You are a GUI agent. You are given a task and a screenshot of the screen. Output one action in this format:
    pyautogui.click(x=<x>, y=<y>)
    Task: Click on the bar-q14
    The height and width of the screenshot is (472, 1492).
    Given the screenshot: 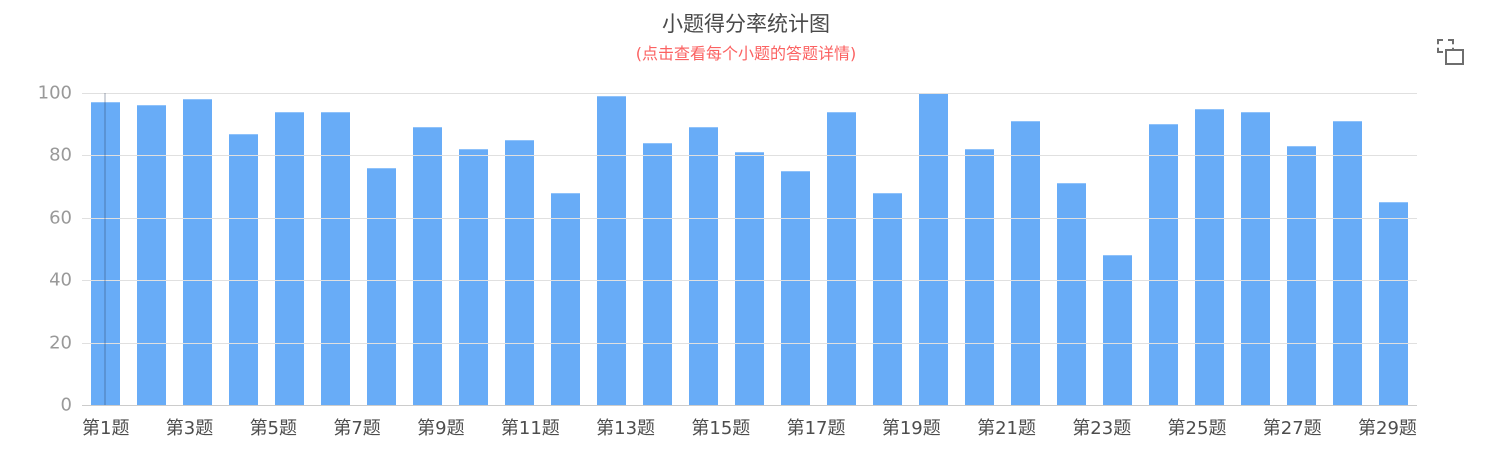 What is the action you would take?
    pyautogui.click(x=703, y=266)
    